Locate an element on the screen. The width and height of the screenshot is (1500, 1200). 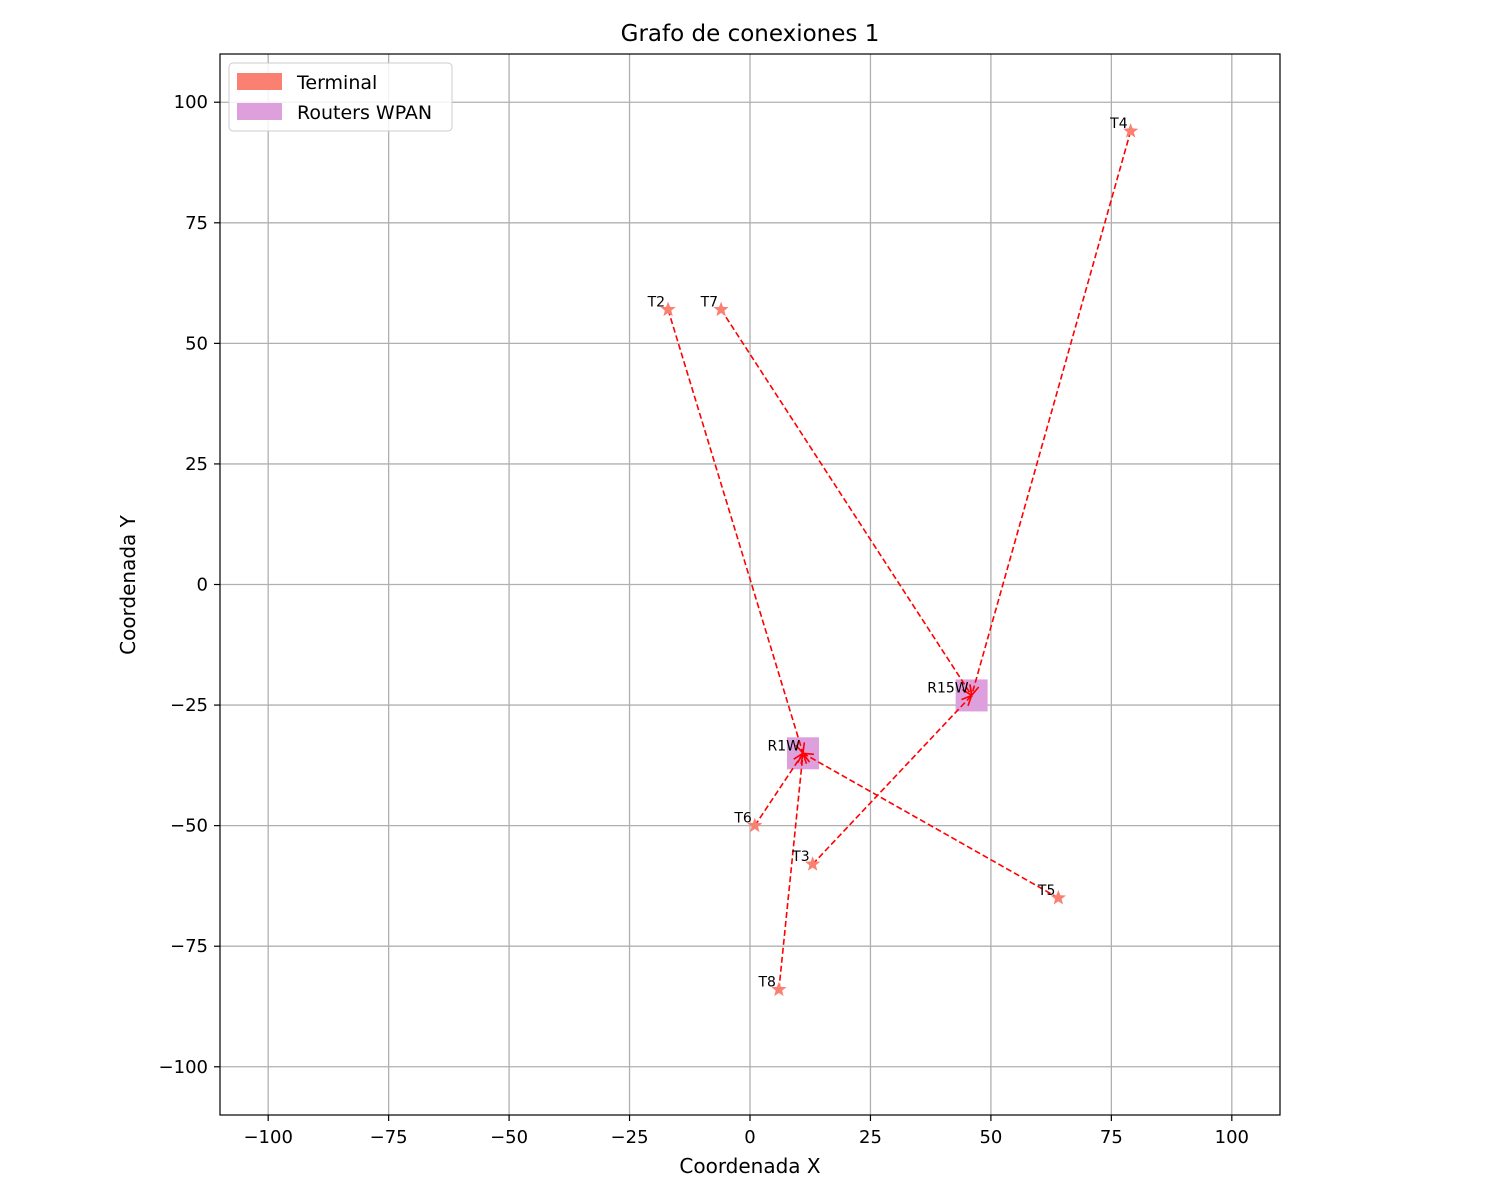
node-label: T7 is located at coordinates (709, 303).